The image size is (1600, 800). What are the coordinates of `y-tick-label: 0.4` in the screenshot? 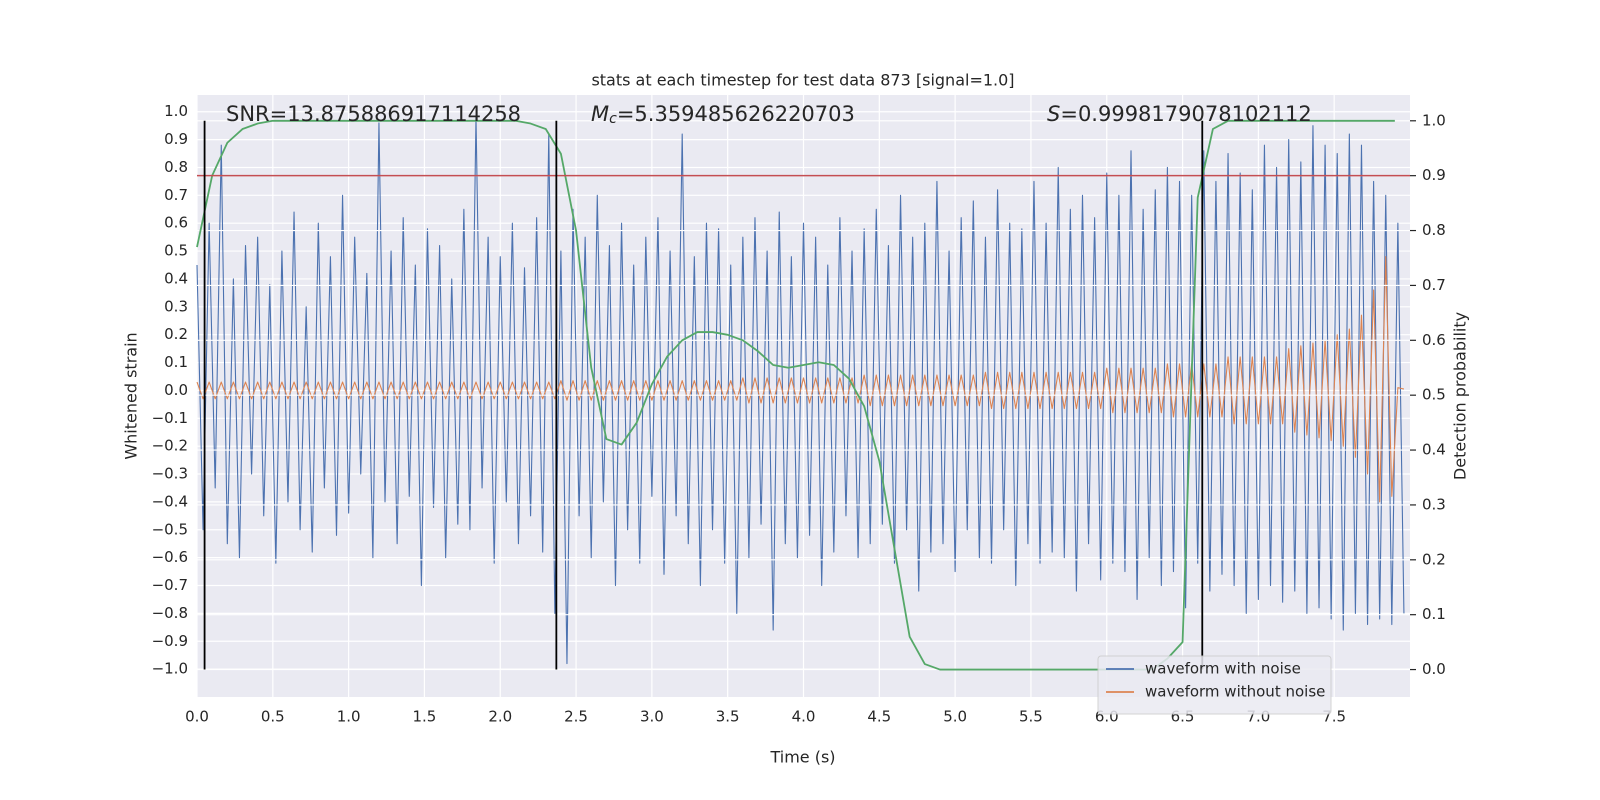 It's located at (176, 278).